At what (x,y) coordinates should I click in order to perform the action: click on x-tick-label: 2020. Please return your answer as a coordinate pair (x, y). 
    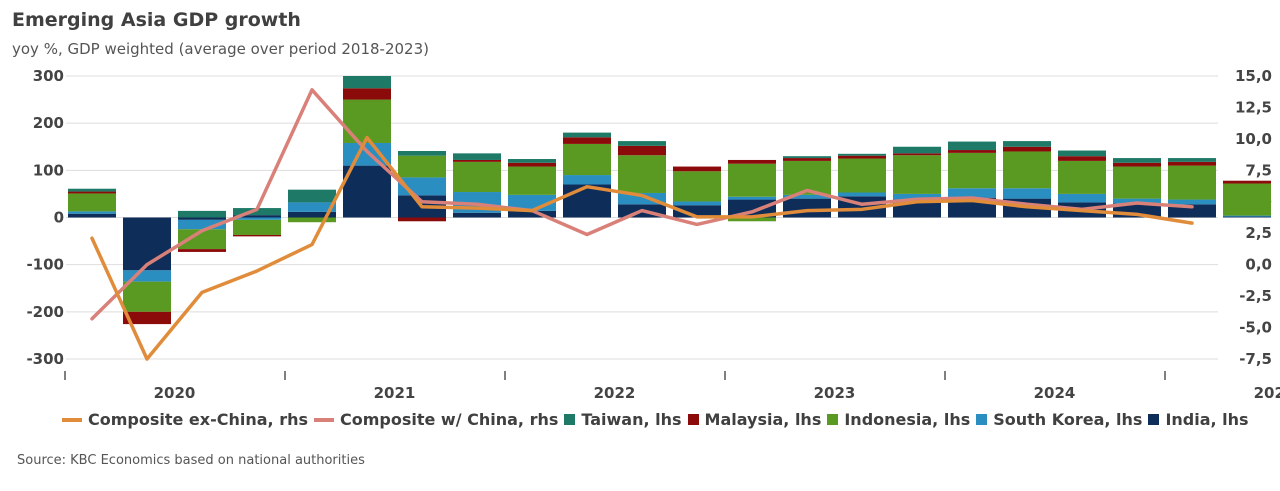
    Looking at the image, I should click on (175, 392).